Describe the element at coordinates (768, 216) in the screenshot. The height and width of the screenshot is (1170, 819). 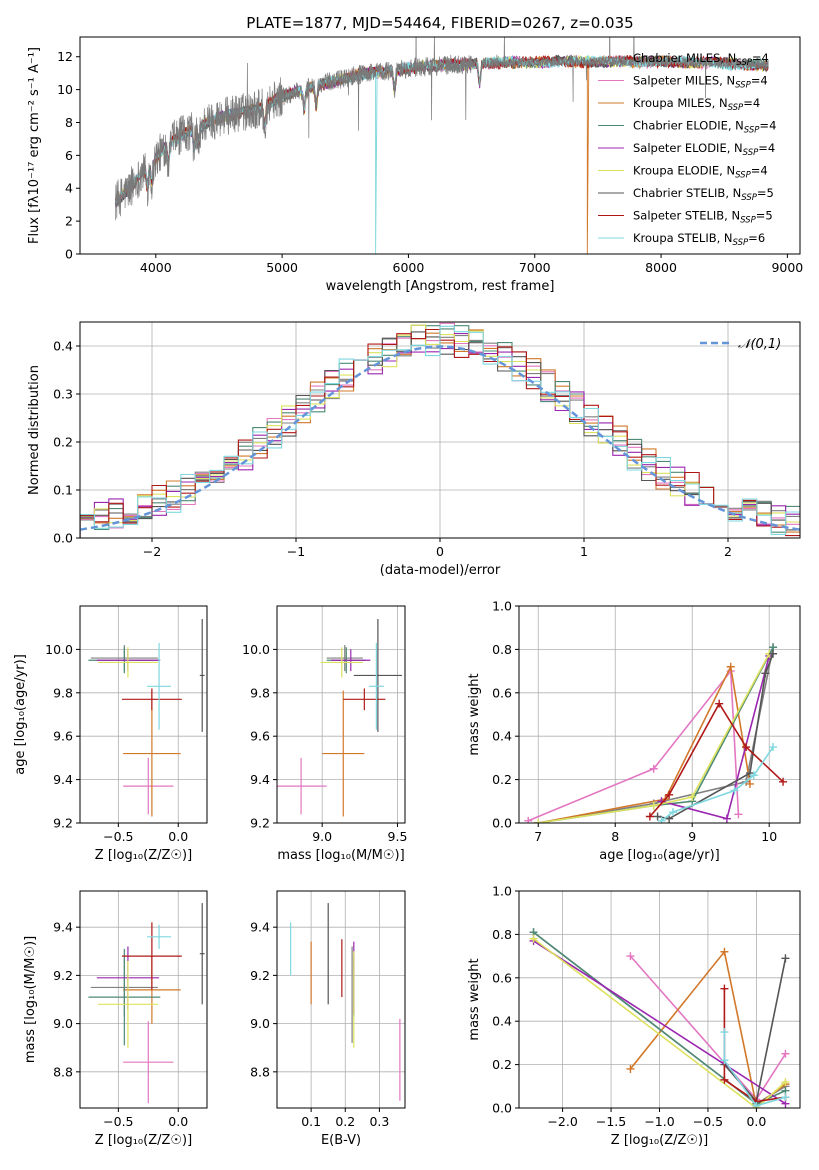
I see `legend-nssp-value: 5` at that location.